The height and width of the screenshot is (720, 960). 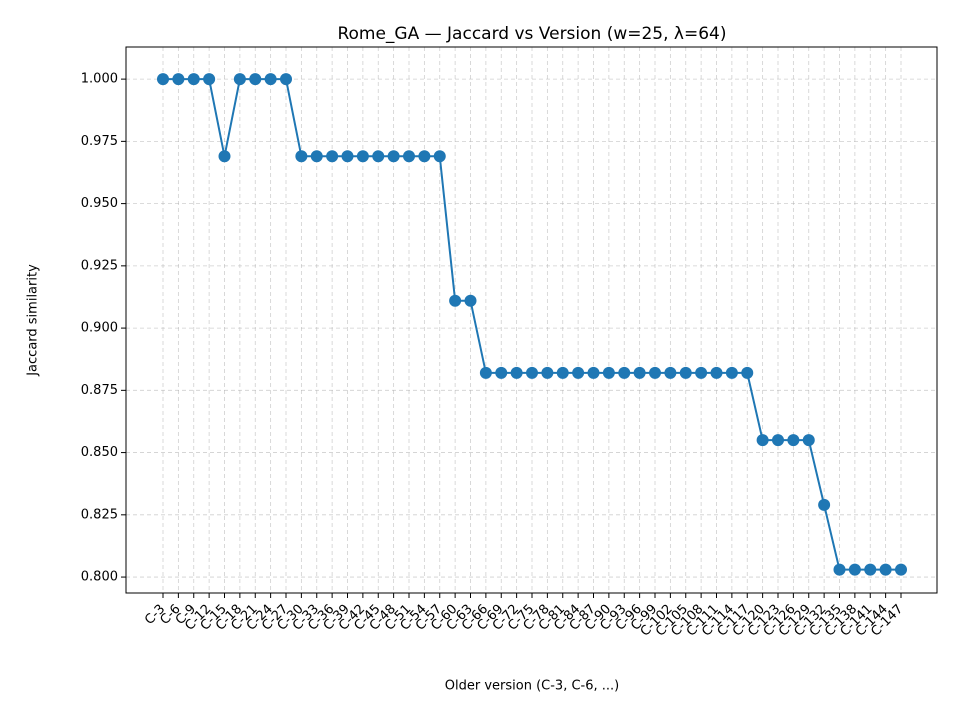 I want to click on y-tick-label: 1.000, so click(x=99, y=79).